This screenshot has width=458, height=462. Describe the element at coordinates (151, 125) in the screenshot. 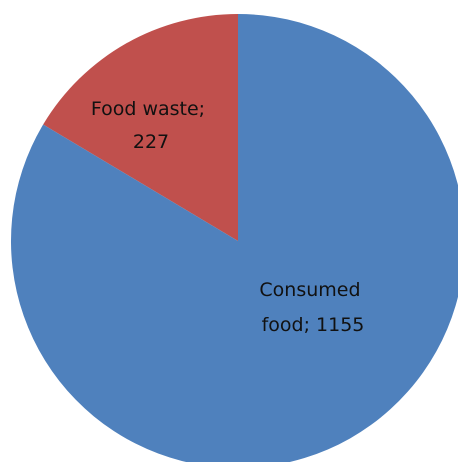

I see `slice-label-food-waste: Food waste; 227` at that location.